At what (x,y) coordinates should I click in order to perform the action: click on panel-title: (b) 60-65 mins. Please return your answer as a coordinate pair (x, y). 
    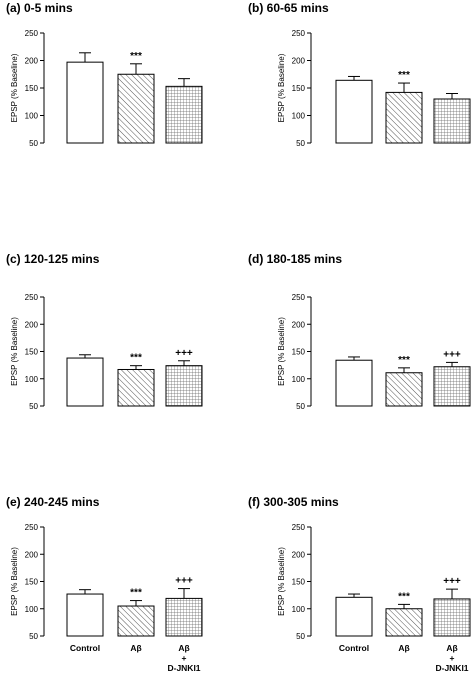
    Looking at the image, I should click on (288, 8).